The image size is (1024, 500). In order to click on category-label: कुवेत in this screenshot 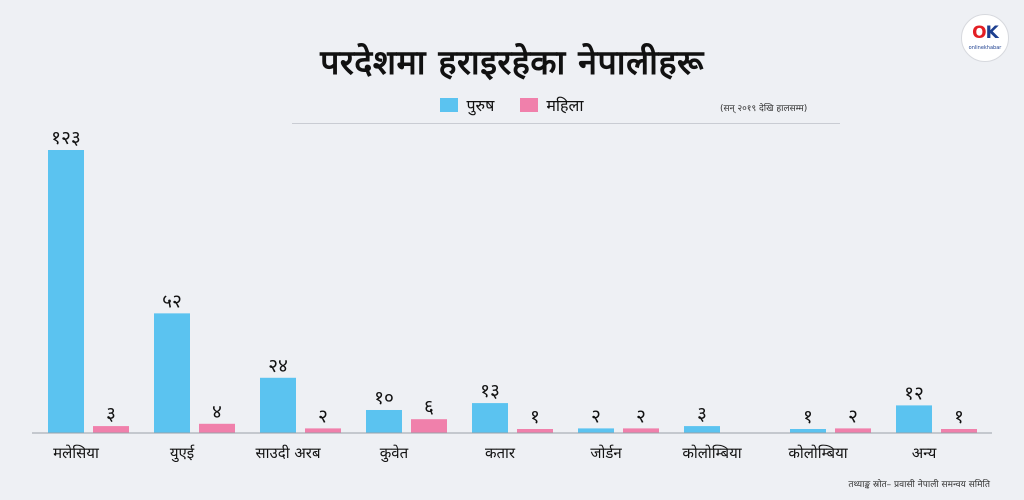, I will do `click(394, 453)`.